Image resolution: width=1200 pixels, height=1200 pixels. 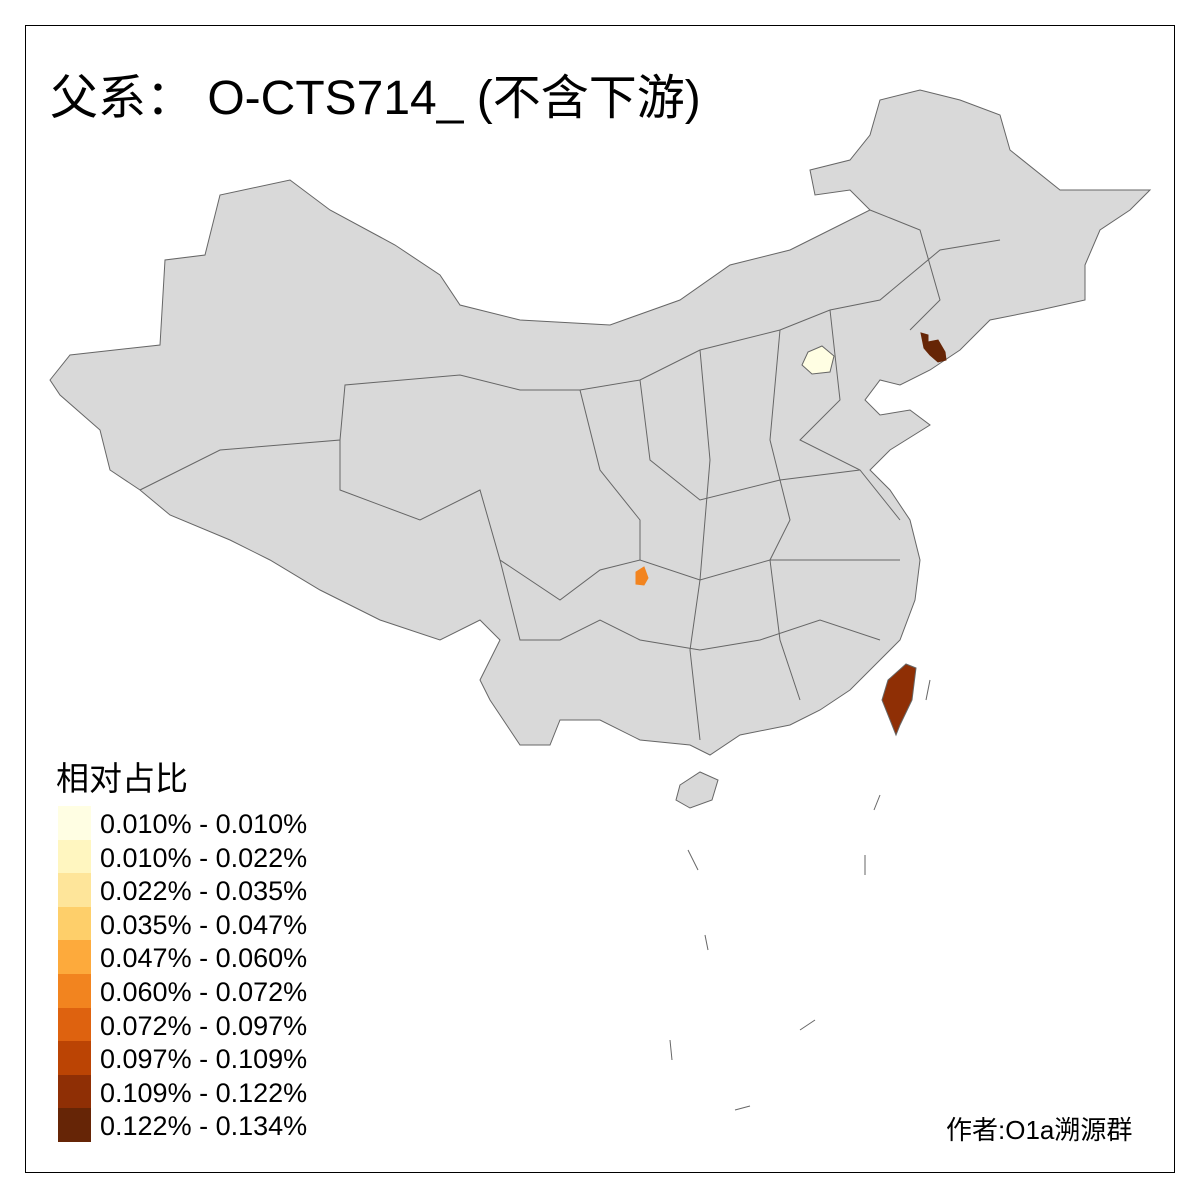 What do you see at coordinates (204, 924) in the screenshot?
I see `legend-label: 0.035% - 0.047%` at bounding box center [204, 924].